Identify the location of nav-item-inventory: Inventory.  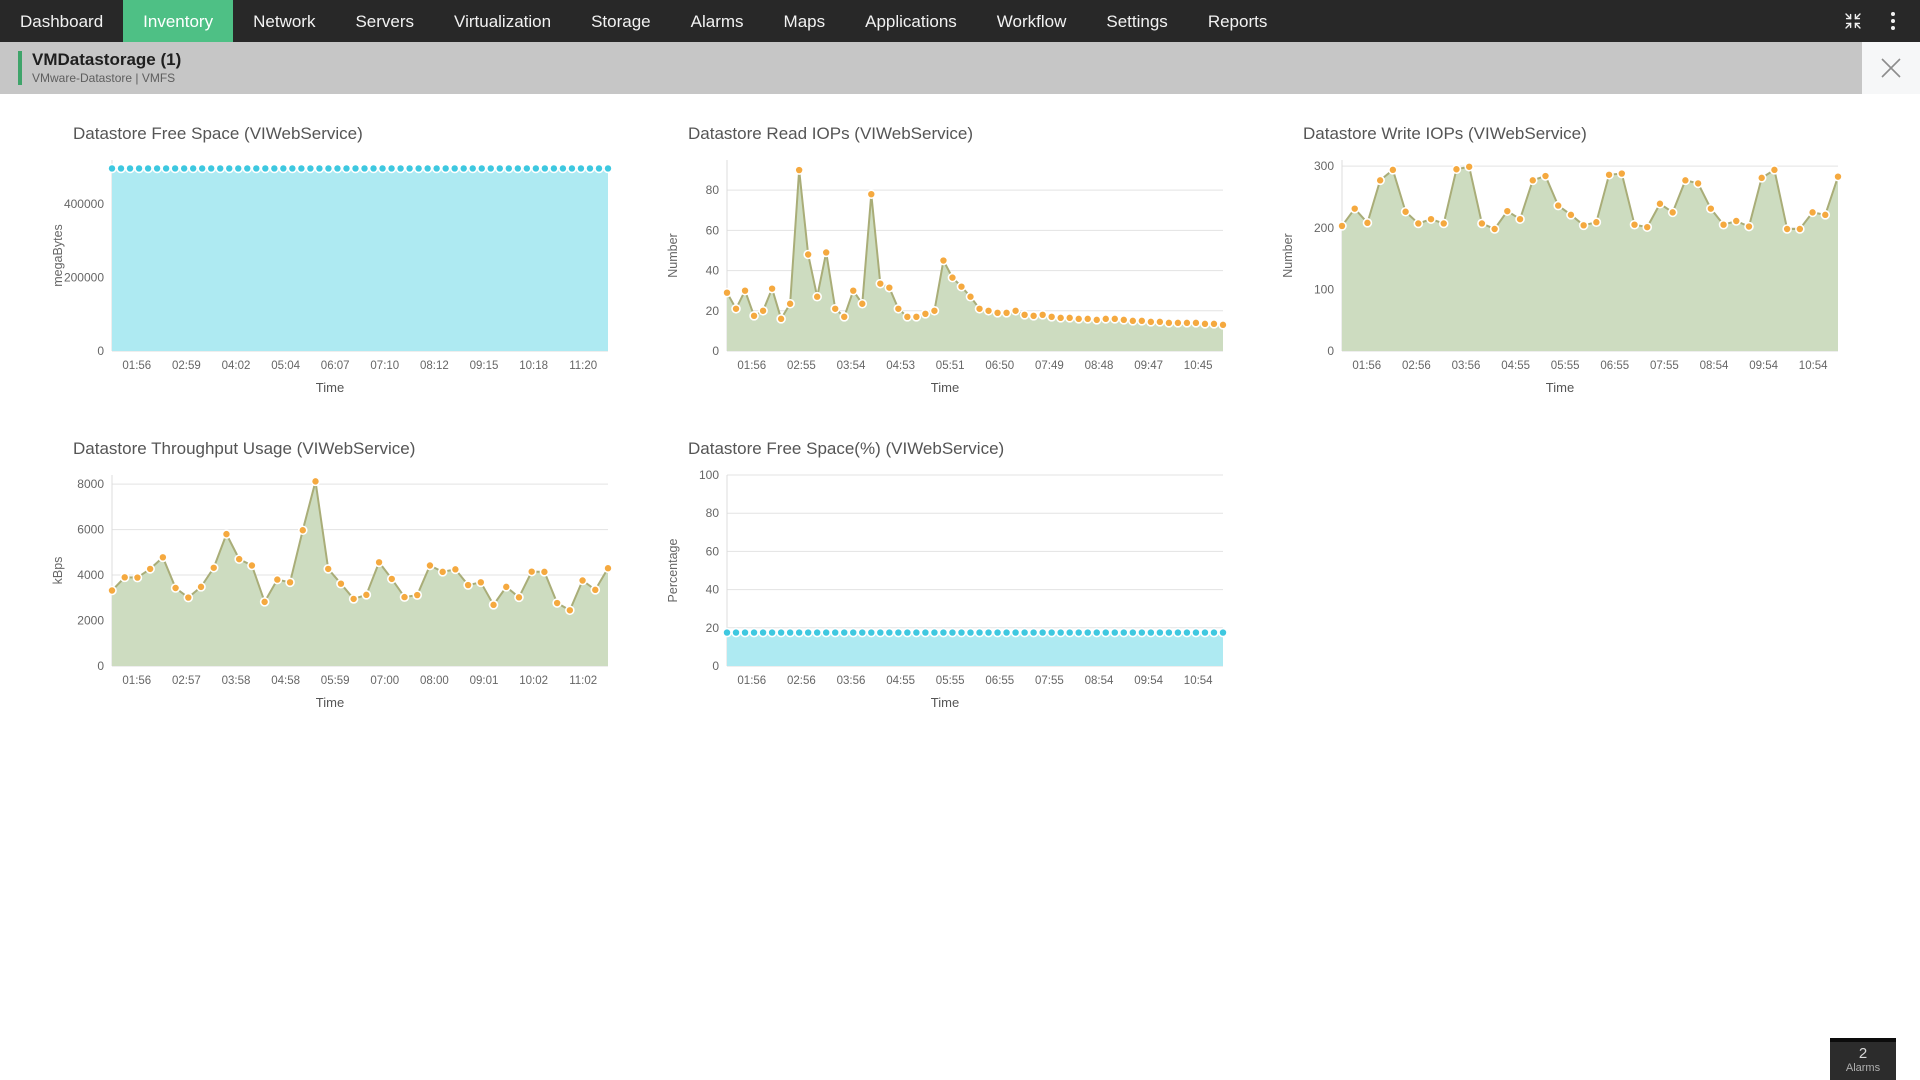
(178, 21).